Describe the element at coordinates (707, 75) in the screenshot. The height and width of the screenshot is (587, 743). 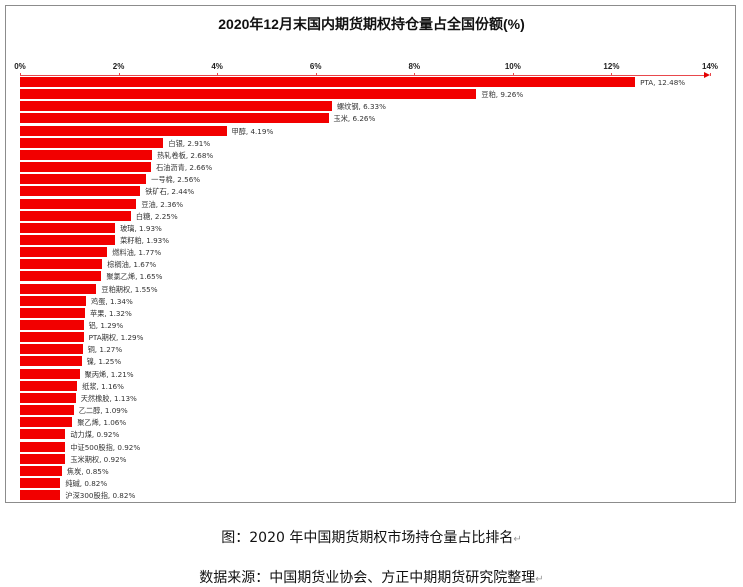
I see `axis-arrow-icon` at that location.